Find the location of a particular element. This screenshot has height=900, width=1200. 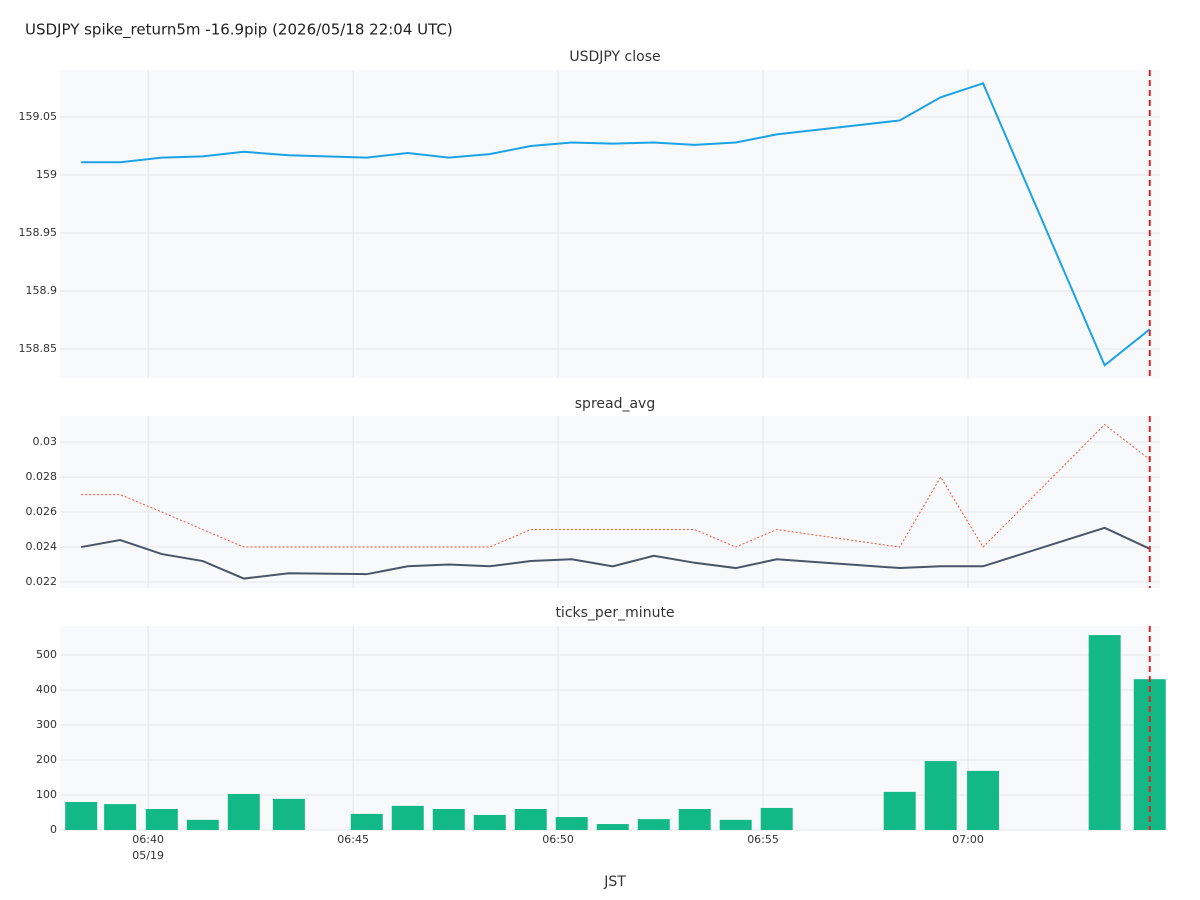

y-tick-label: 159.05 is located at coordinates (38, 116).